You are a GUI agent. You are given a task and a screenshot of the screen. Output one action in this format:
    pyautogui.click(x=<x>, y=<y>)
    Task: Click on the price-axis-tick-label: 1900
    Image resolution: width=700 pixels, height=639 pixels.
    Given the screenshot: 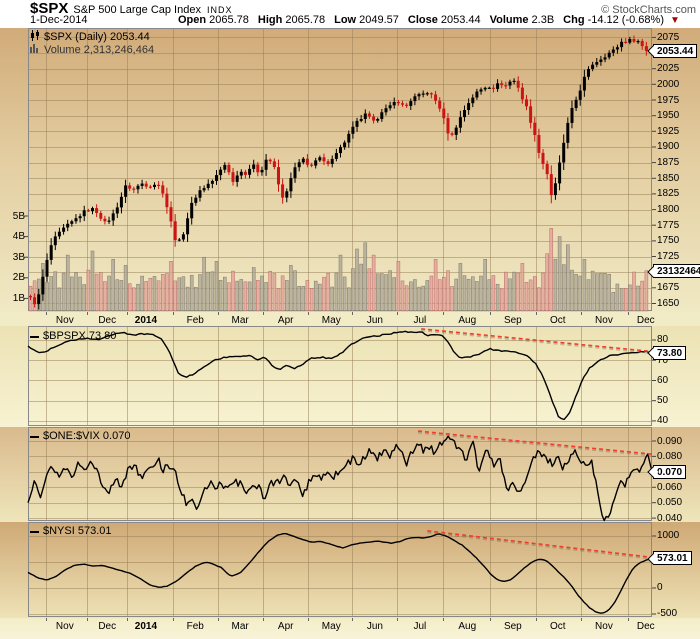 What is the action you would take?
    pyautogui.click(x=668, y=147)
    